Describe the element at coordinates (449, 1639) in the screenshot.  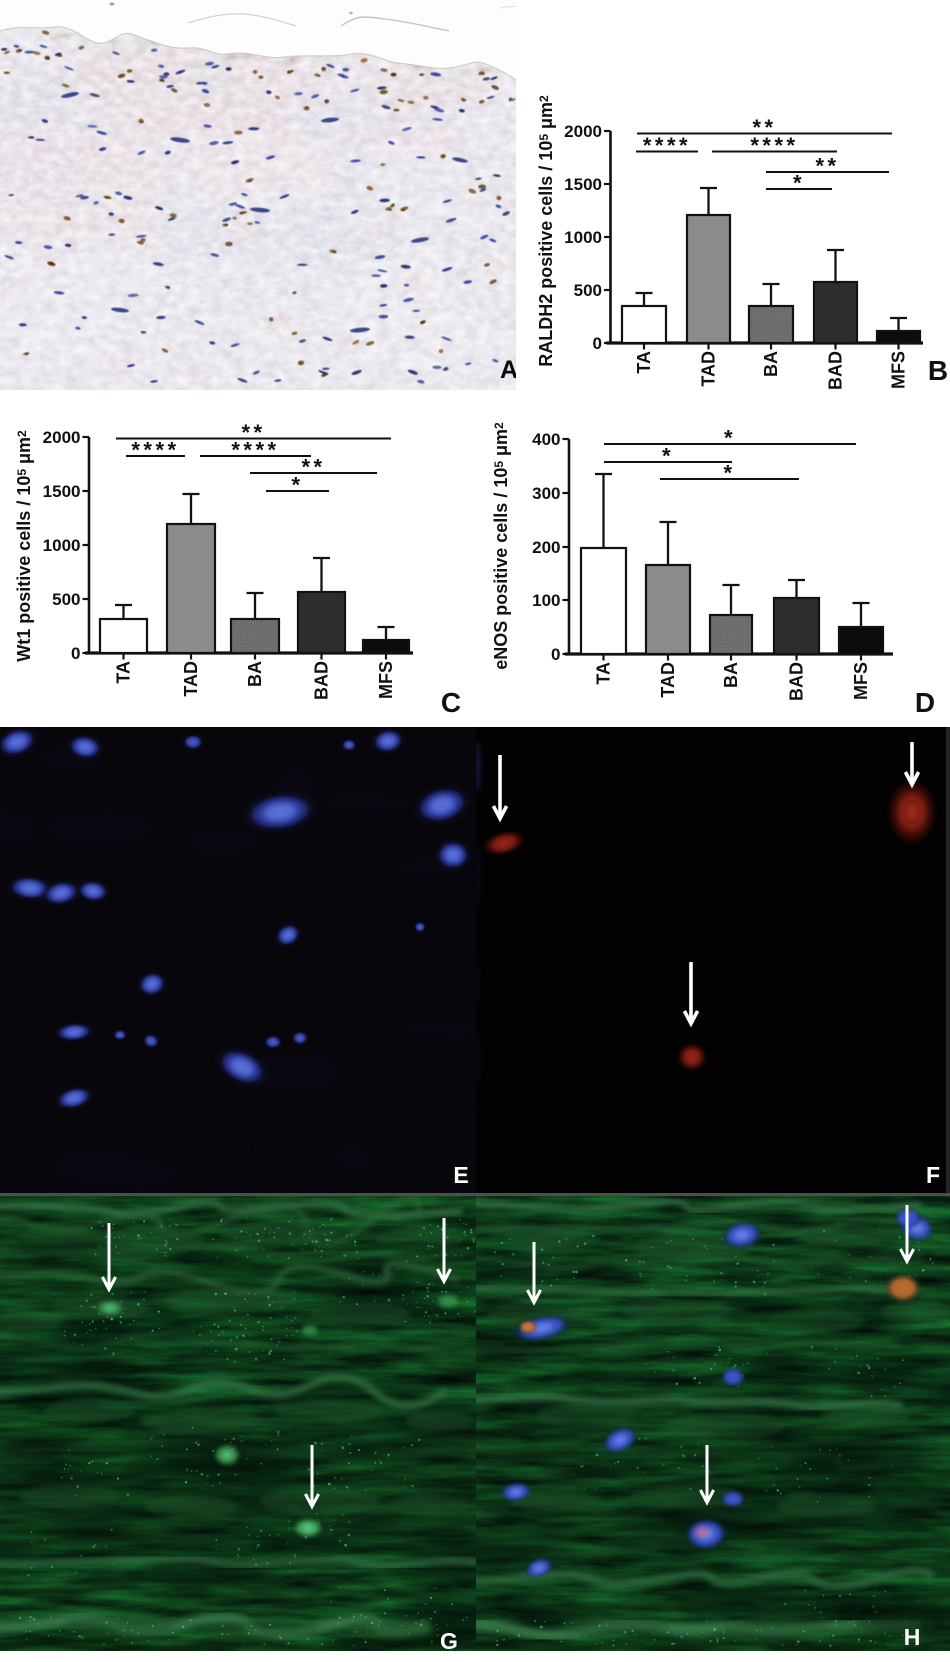
I see `svg-text: G` at that location.